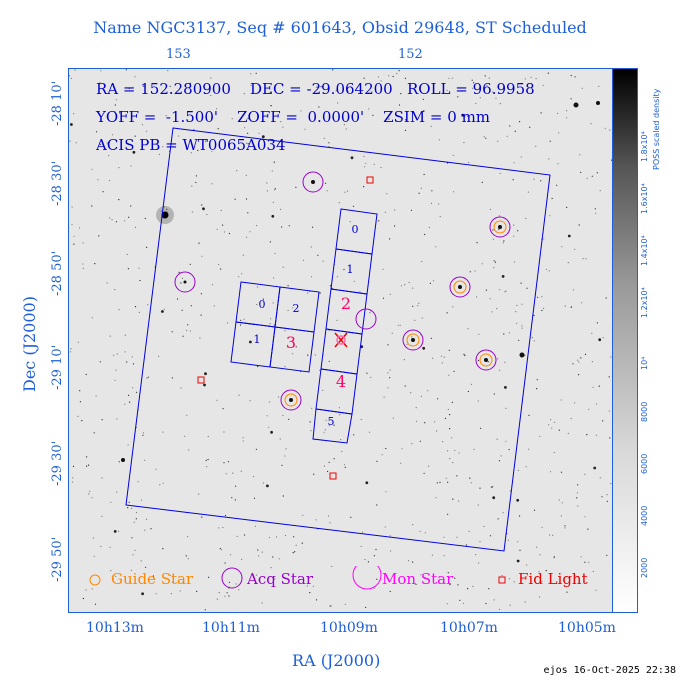 The image size is (680, 680). What do you see at coordinates (332, 426) in the screenshot?
I see `ccd-s5` at bounding box center [332, 426].